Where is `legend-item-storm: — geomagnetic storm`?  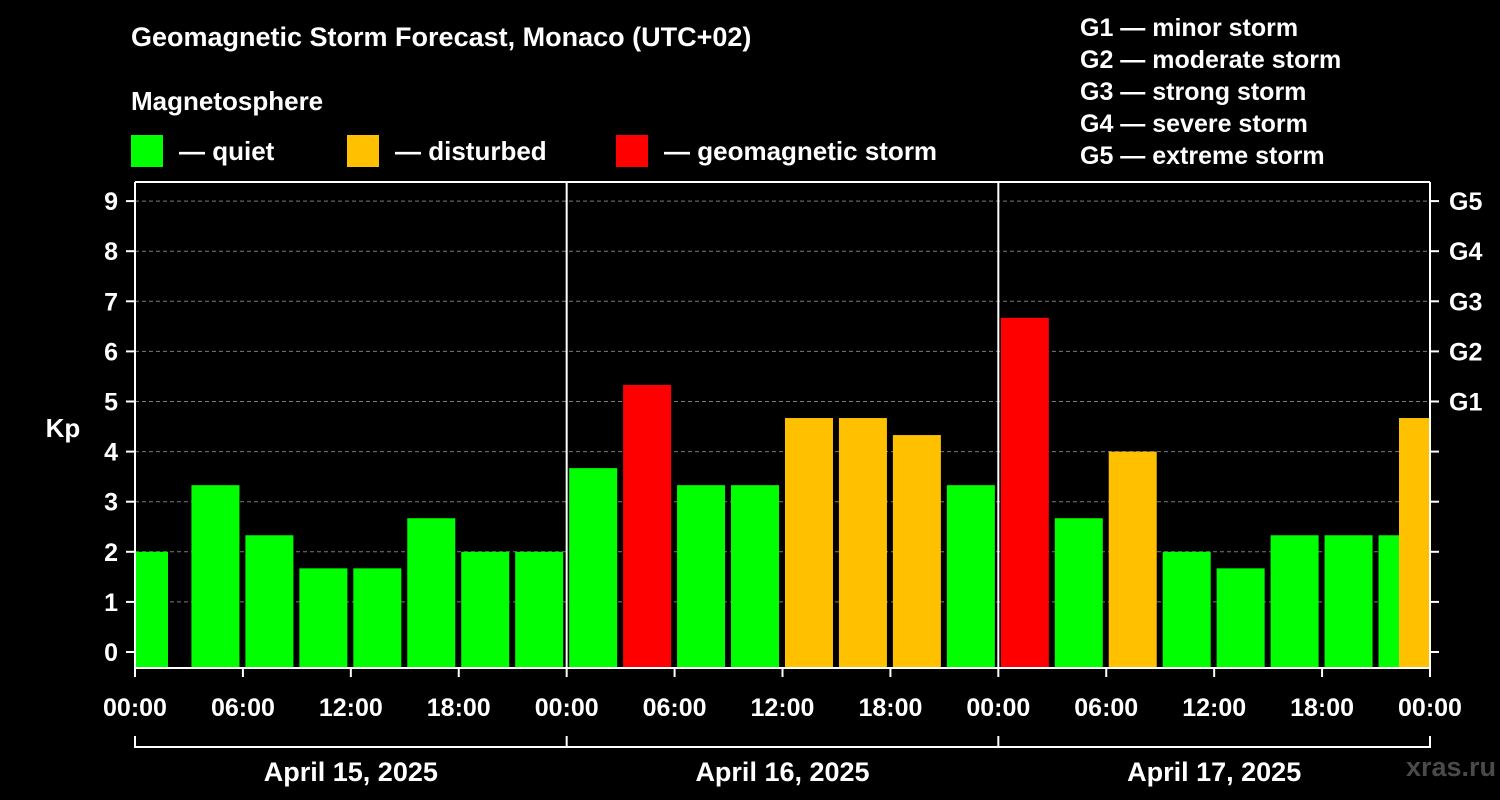 legend-item-storm: — geomagnetic storm is located at coordinates (776, 151).